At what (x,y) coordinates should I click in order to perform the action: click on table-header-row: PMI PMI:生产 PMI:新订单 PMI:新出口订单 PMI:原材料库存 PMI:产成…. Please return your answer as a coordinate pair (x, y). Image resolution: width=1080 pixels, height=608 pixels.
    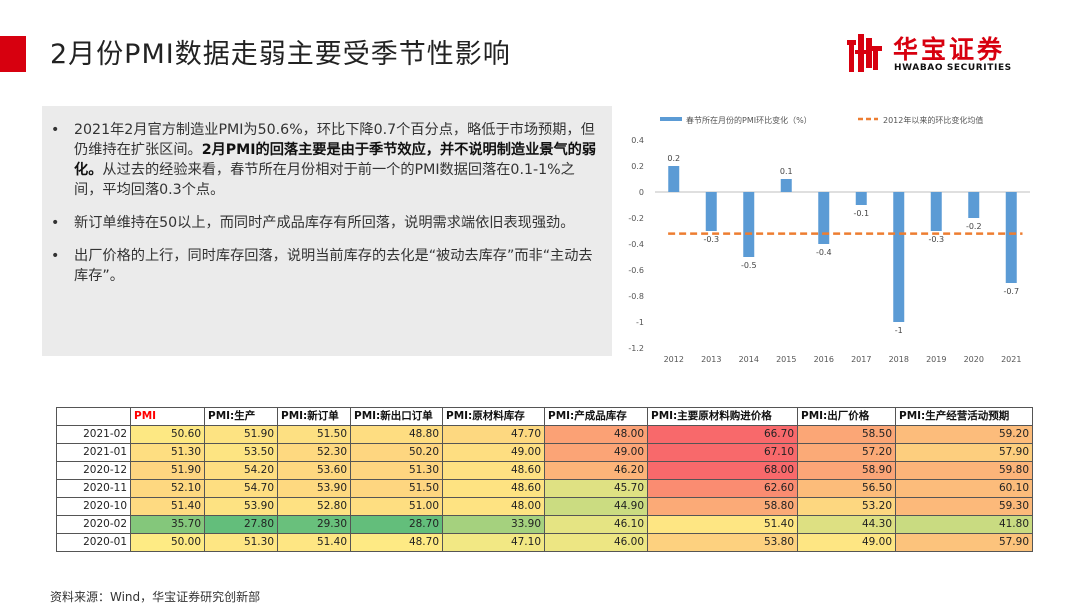
    Looking at the image, I should click on (544, 416).